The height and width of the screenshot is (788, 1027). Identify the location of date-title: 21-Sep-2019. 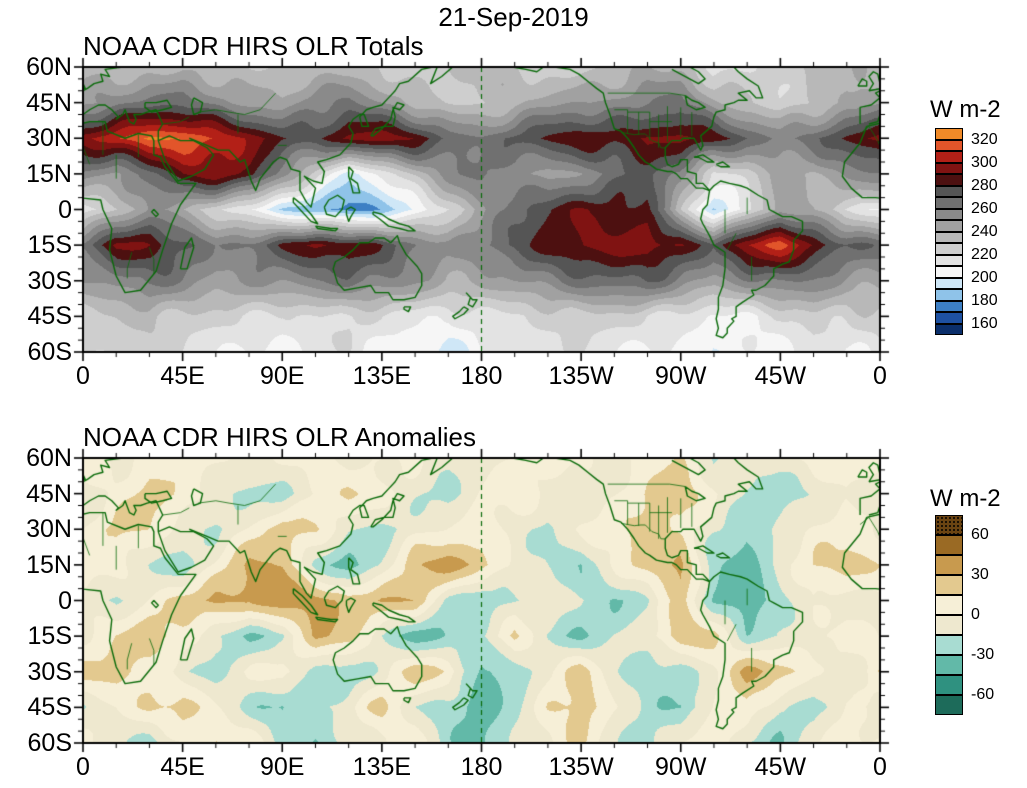
(513, 17).